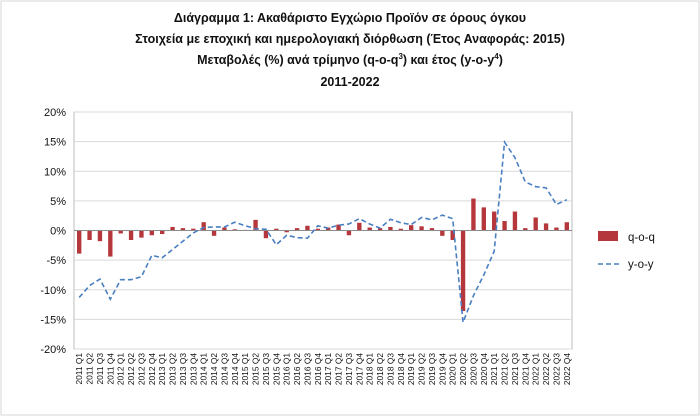  I want to click on y-tick-label: 0%, so click(58, 232).